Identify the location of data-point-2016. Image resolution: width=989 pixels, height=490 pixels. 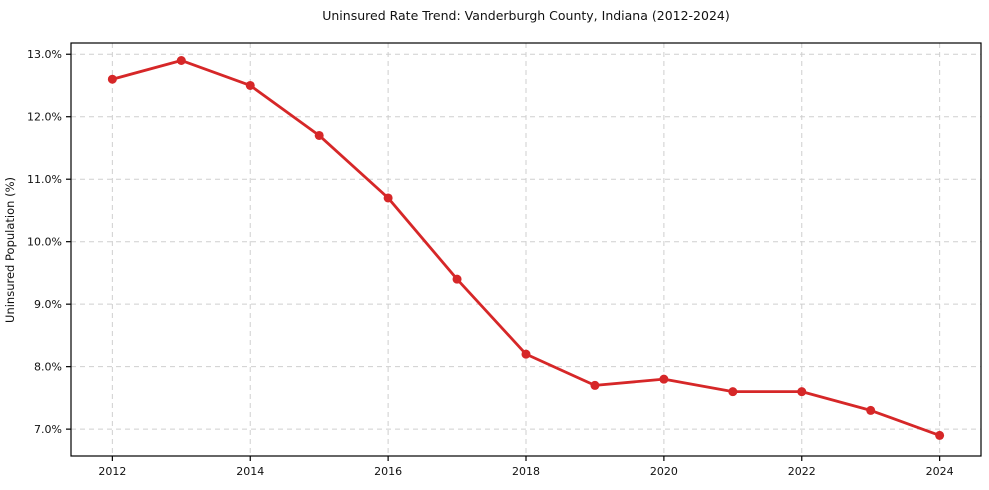
(388, 198).